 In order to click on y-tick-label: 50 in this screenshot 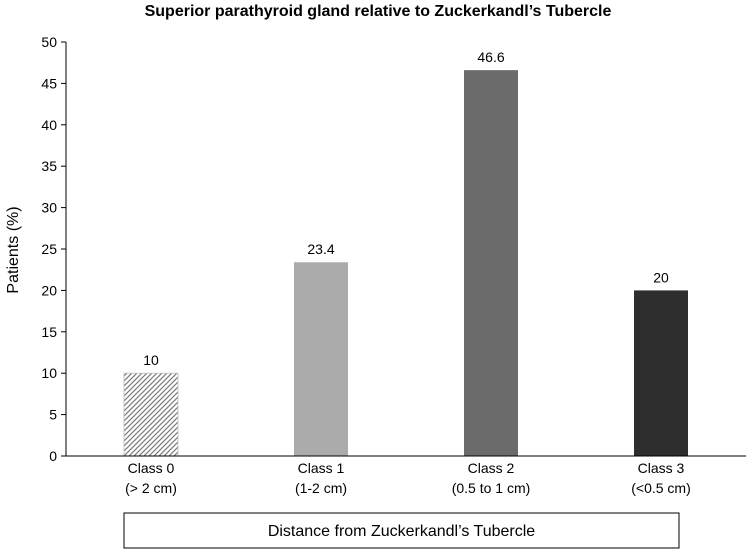, I will do `click(49, 42)`.